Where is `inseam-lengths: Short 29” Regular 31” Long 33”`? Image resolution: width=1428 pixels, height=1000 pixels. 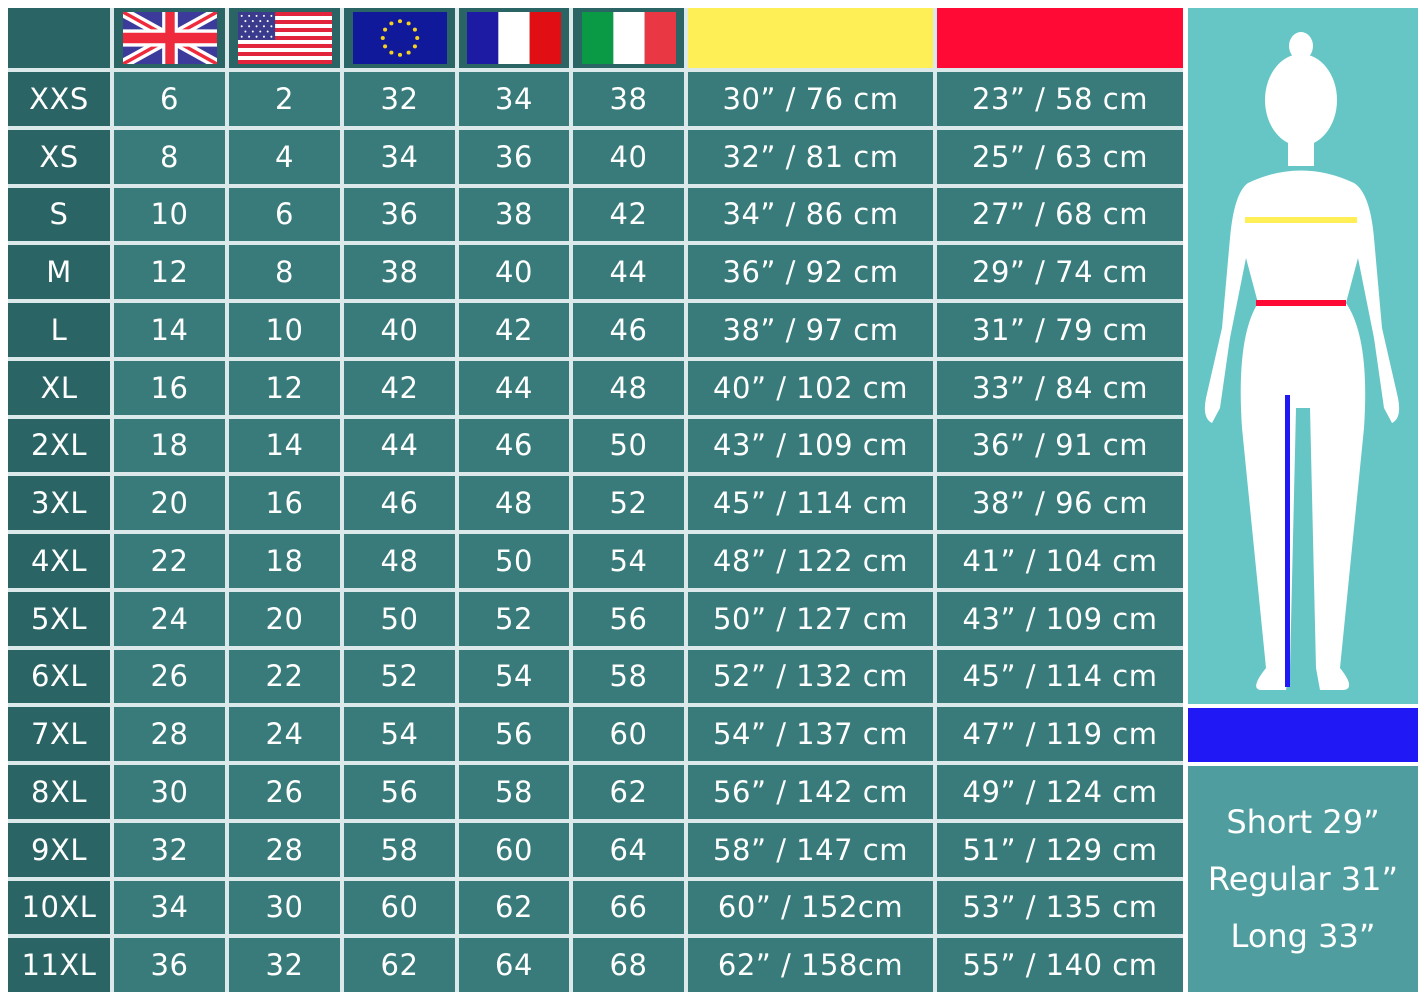 inseam-lengths: Short 29” Regular 31” Long 33” is located at coordinates (1303, 879).